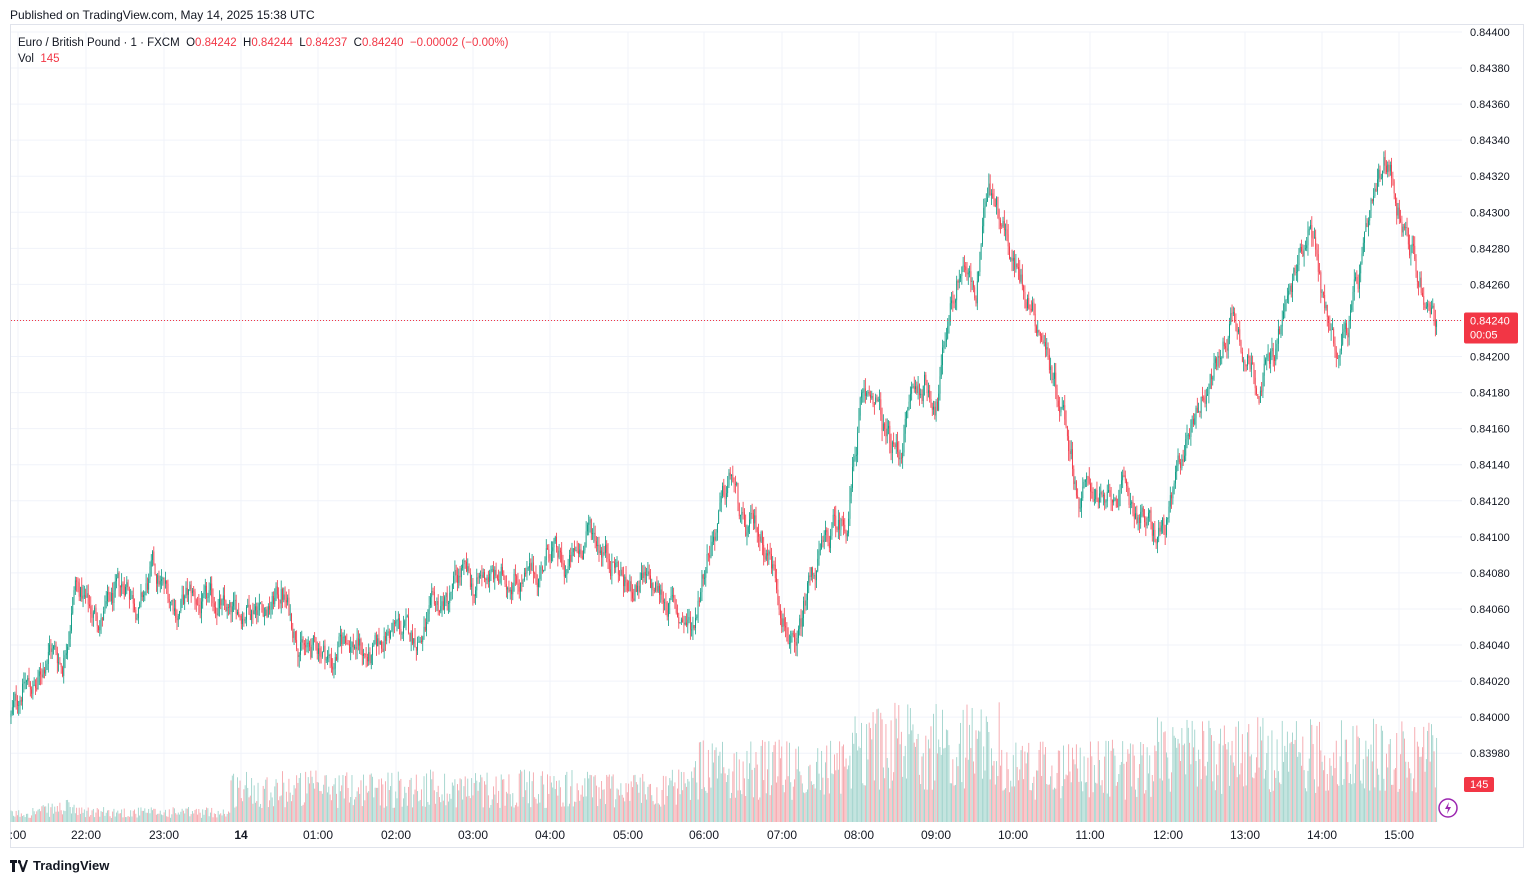  What do you see at coordinates (1448, 808) in the screenshot?
I see `lightning-icon` at bounding box center [1448, 808].